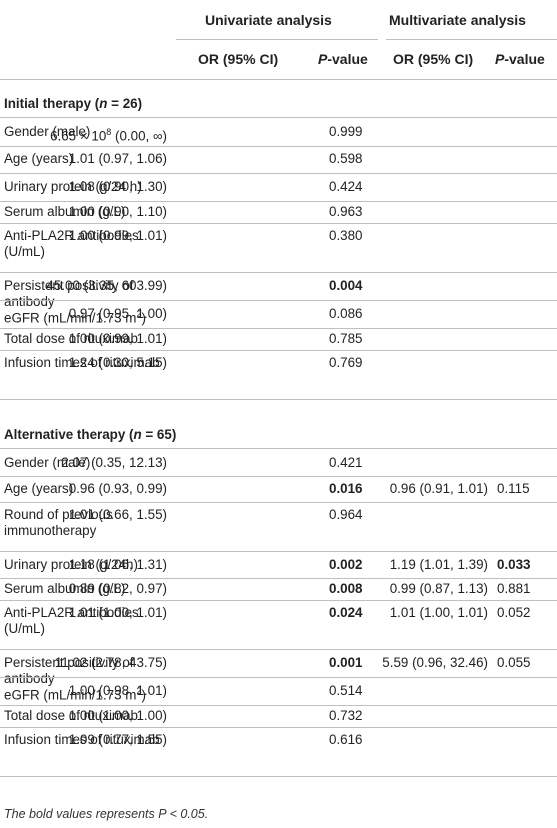  Describe the element at coordinates (346, 362) in the screenshot. I see `univariate-p-value: 0.769` at that location.